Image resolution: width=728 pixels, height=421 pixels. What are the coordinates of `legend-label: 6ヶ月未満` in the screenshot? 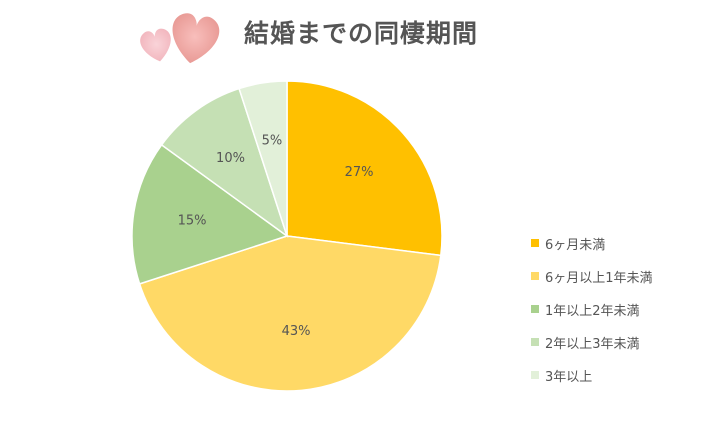 It's located at (575, 245).